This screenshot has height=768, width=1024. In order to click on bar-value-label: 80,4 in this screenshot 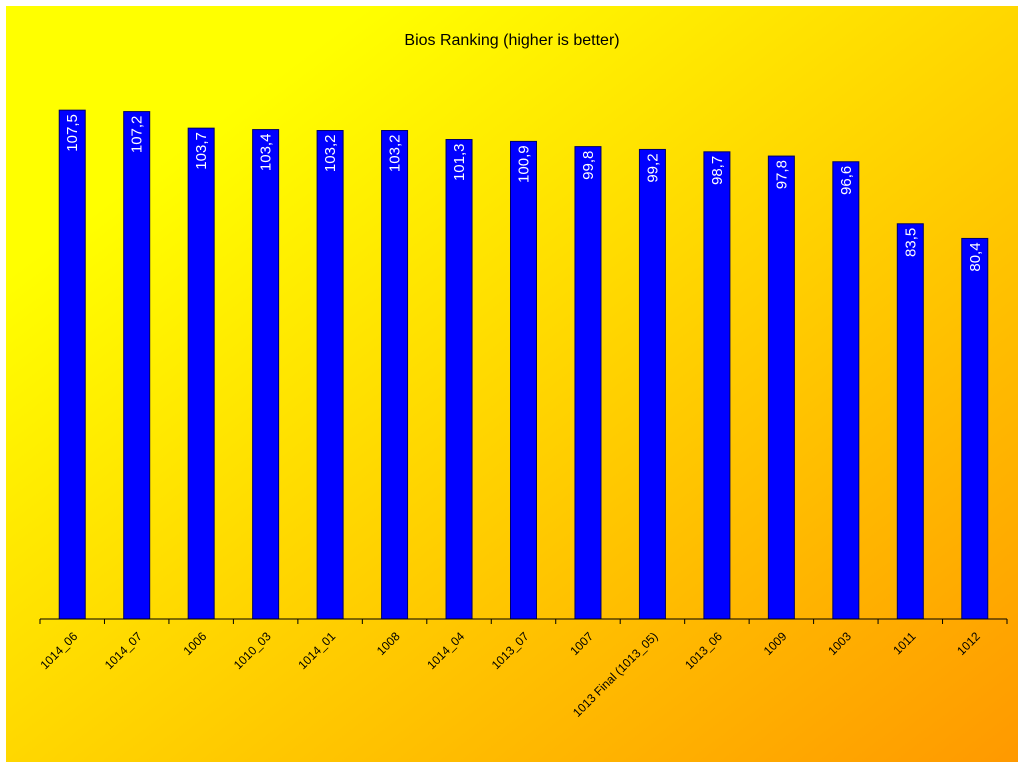, I will do `click(975, 256)`.